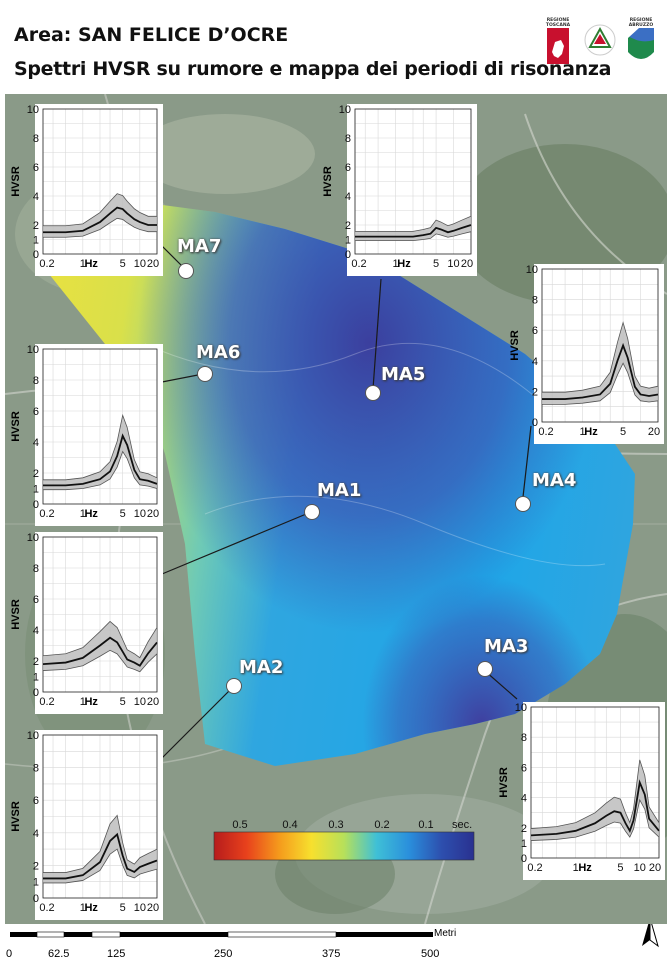 The width and height of the screenshot is (672, 967). I want to click on hvsr-chart-ma1: 0 1 2 4 6 8 10 0.2 1 5 10 20 Hz HVSR, so click(84, 623).